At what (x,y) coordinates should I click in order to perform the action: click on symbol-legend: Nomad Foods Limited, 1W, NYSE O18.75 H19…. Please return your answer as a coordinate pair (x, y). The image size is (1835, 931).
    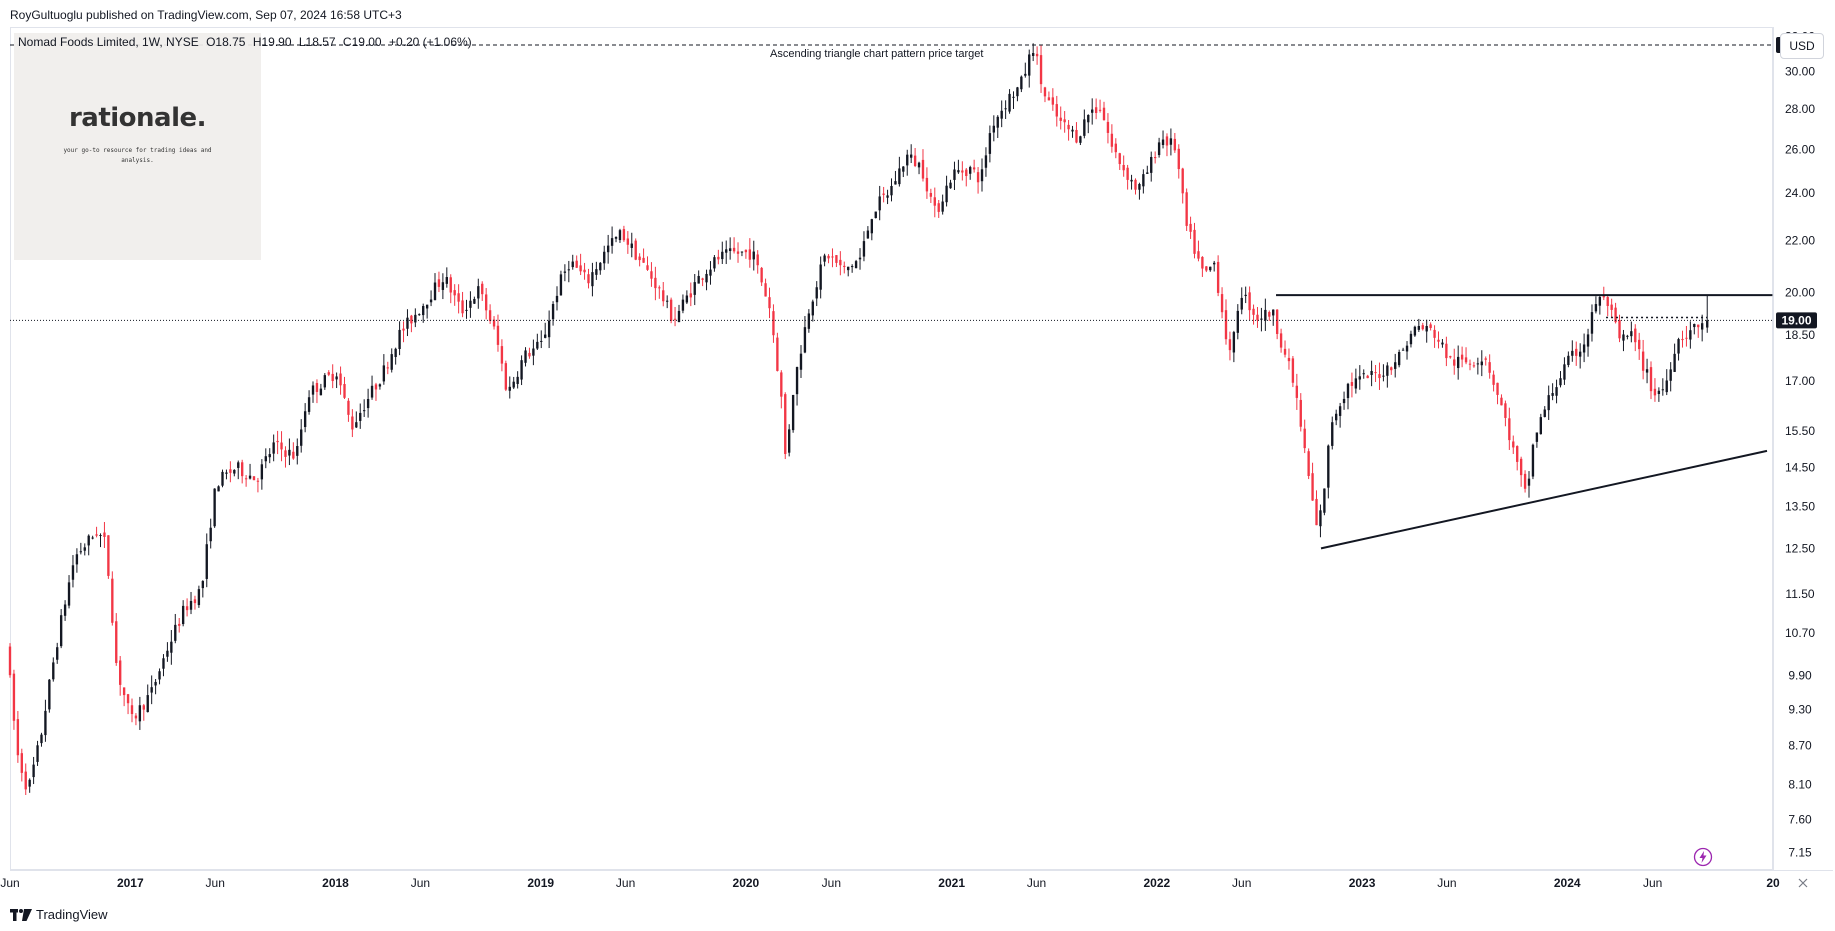
    Looking at the image, I should click on (247, 42).